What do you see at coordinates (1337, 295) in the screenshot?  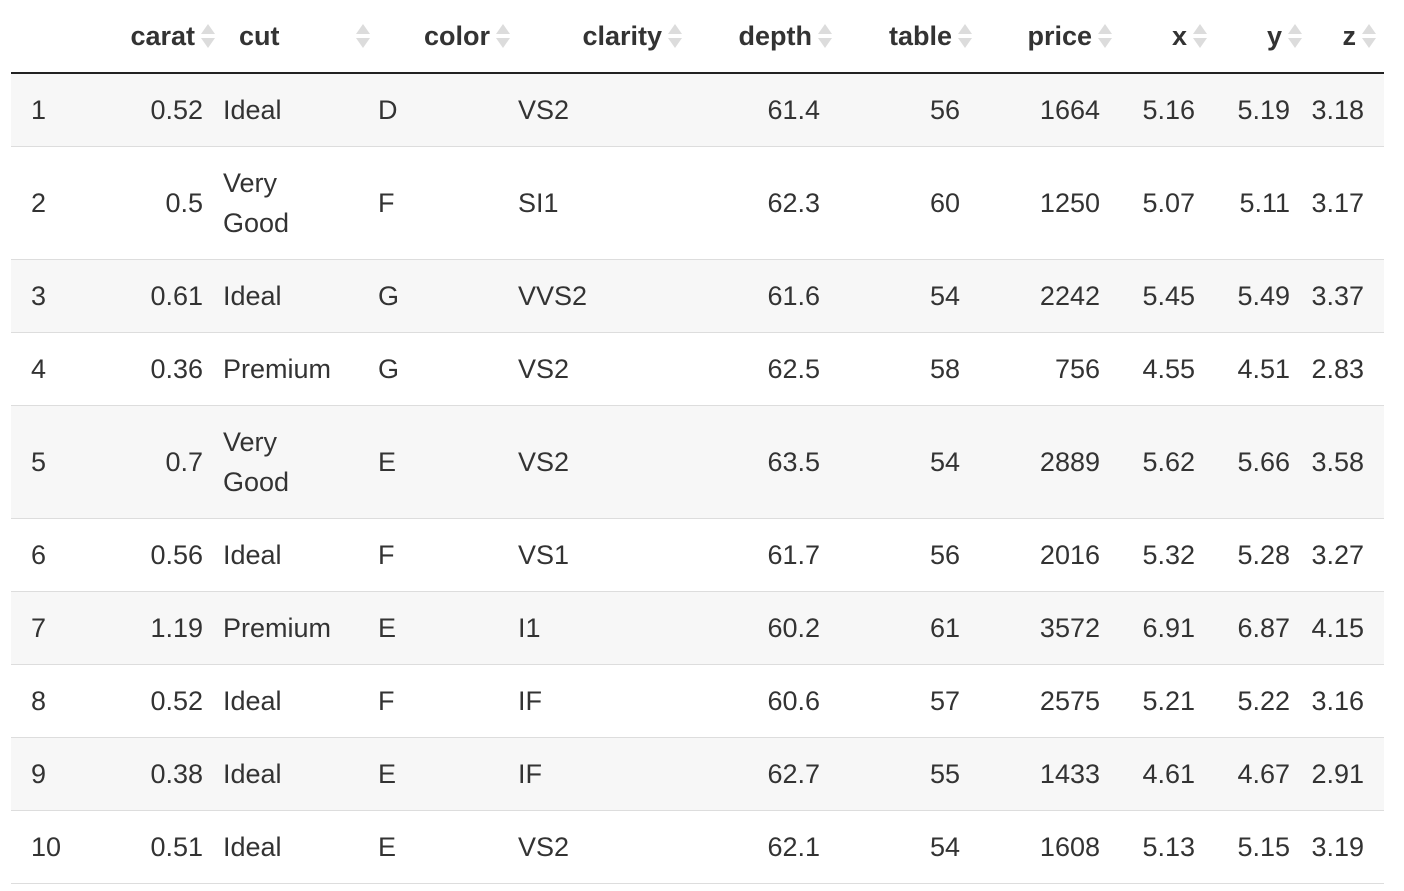 I see `z-cell: 3.37` at bounding box center [1337, 295].